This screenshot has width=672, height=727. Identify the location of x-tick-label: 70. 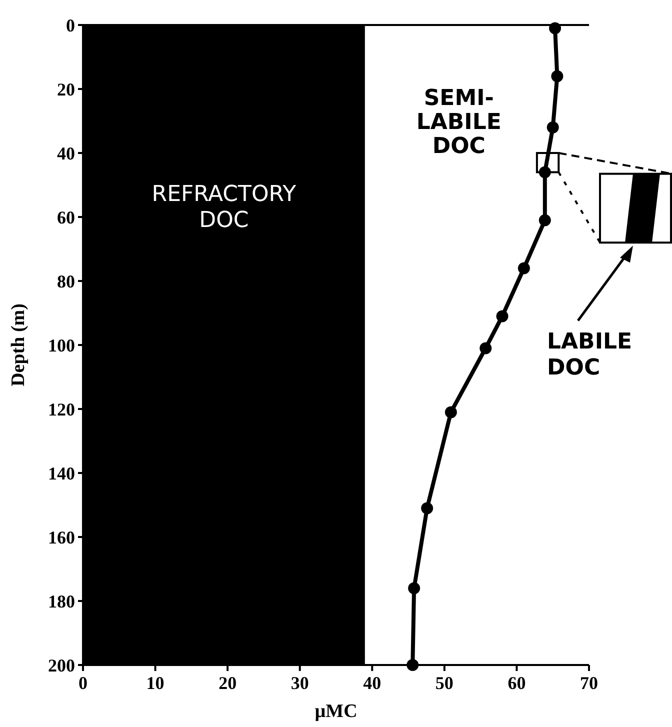
(589, 683).